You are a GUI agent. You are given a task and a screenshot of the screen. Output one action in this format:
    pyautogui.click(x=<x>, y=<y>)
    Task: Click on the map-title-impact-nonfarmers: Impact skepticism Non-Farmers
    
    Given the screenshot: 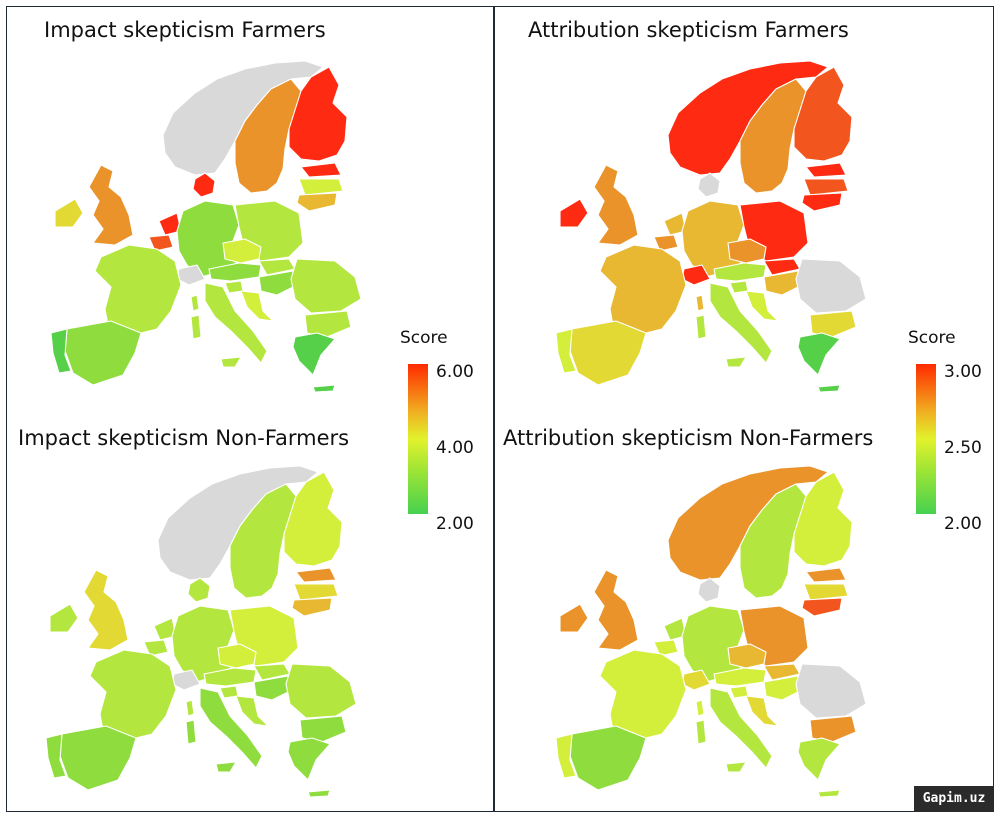 What is the action you would take?
    pyautogui.click(x=184, y=438)
    